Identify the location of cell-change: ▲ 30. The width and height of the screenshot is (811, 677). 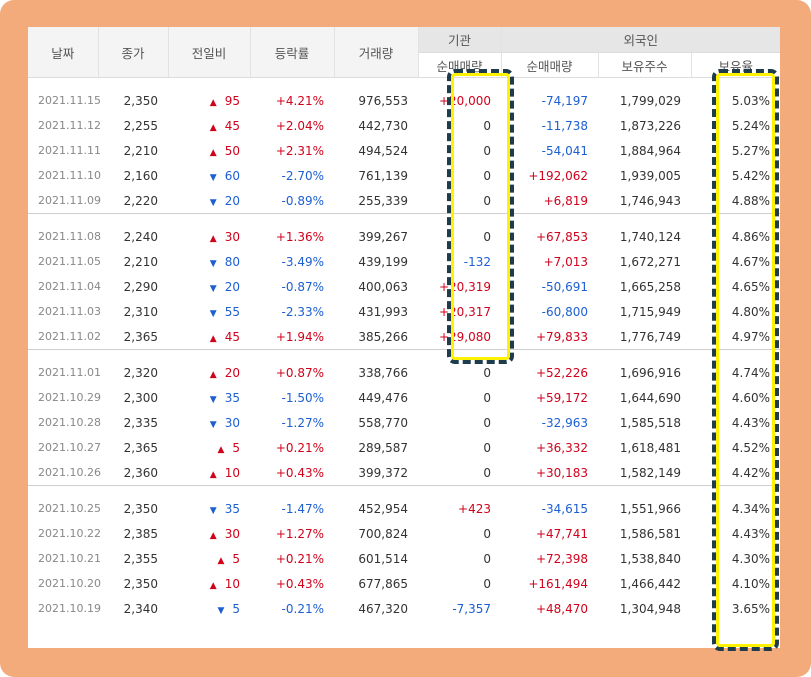
(209, 236).